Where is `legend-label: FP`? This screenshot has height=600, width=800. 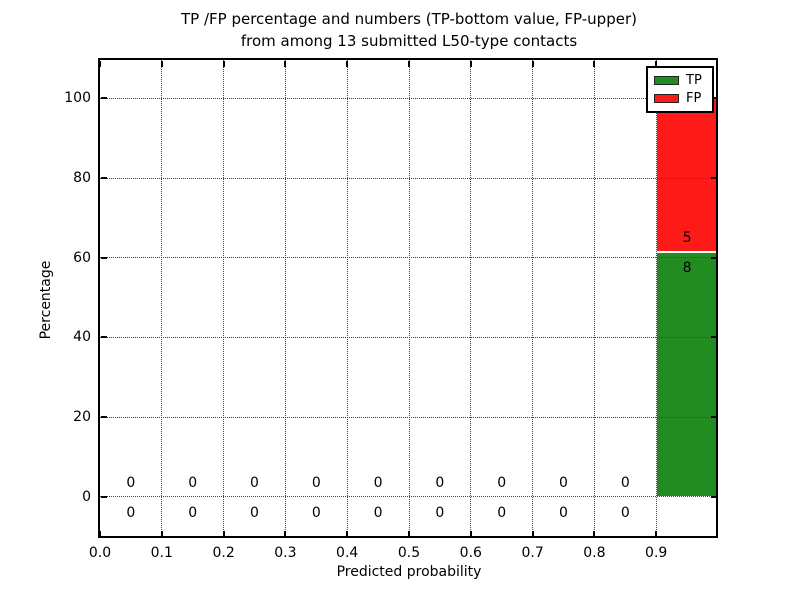
legend-label: FP is located at coordinates (694, 98).